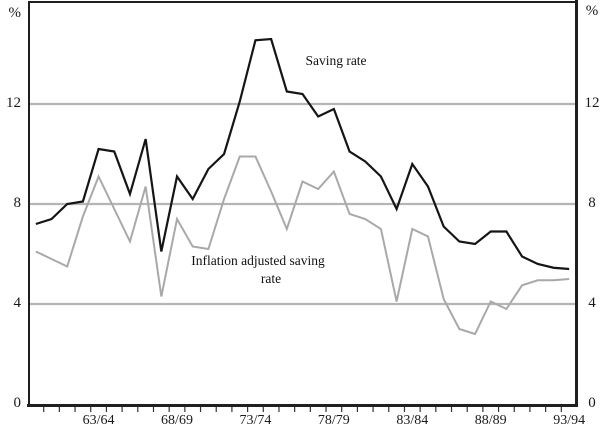 The image size is (600, 431). Describe the element at coordinates (98, 420) in the screenshot. I see `x-tick-label-63-64: 63/64` at that location.